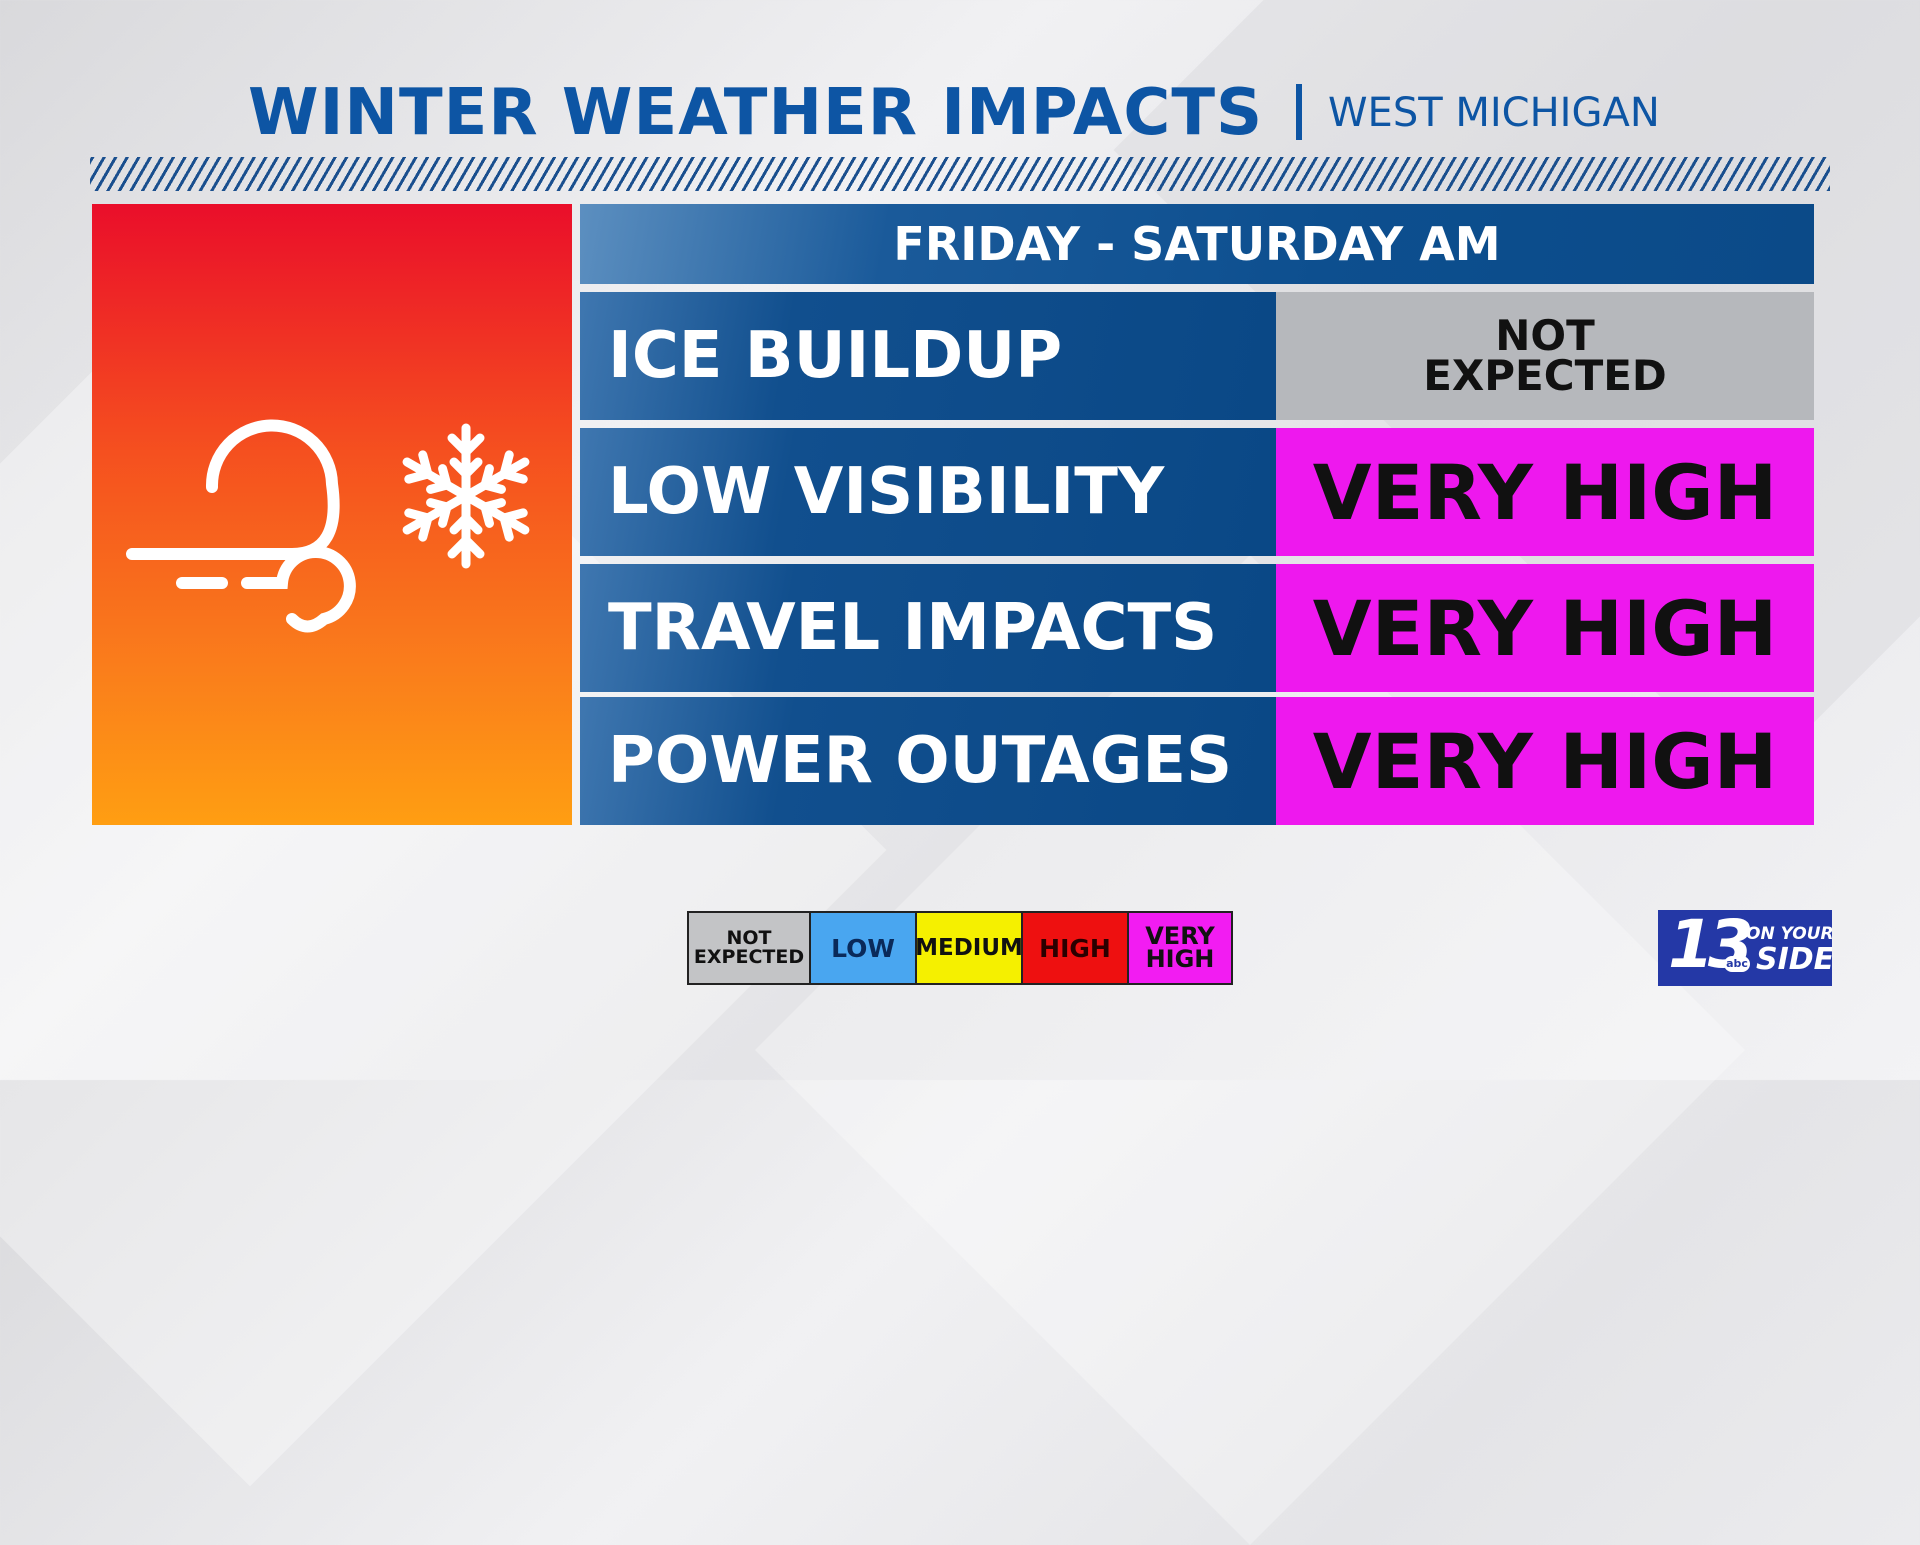 The width and height of the screenshot is (1920, 1545). I want to click on table-row: ICE BUILDUP NOT EXPECTED, so click(1197, 356).